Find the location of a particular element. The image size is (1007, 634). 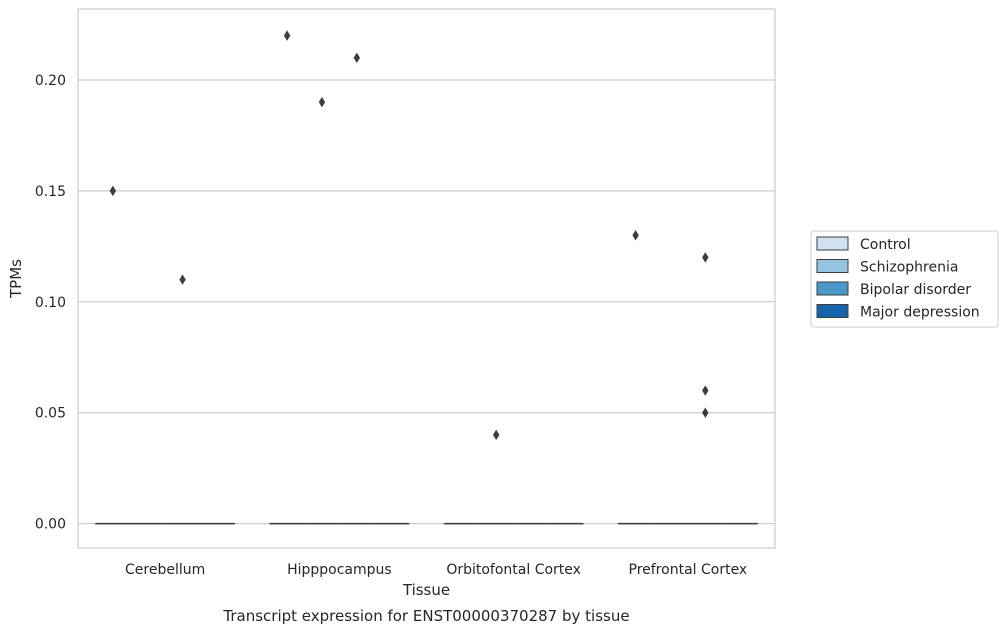

y-tick-label: 0.15 is located at coordinates (50, 192).